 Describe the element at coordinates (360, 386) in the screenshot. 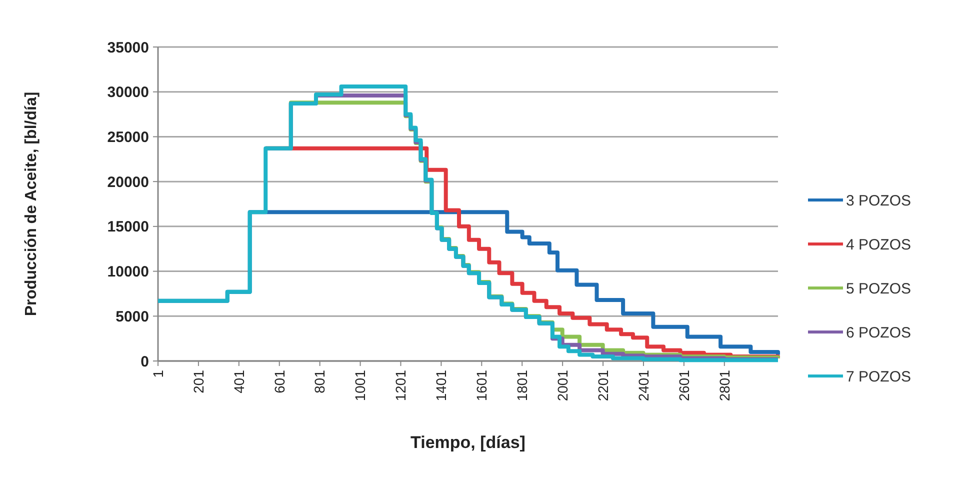

I see `x-tick-label: 1001` at that location.